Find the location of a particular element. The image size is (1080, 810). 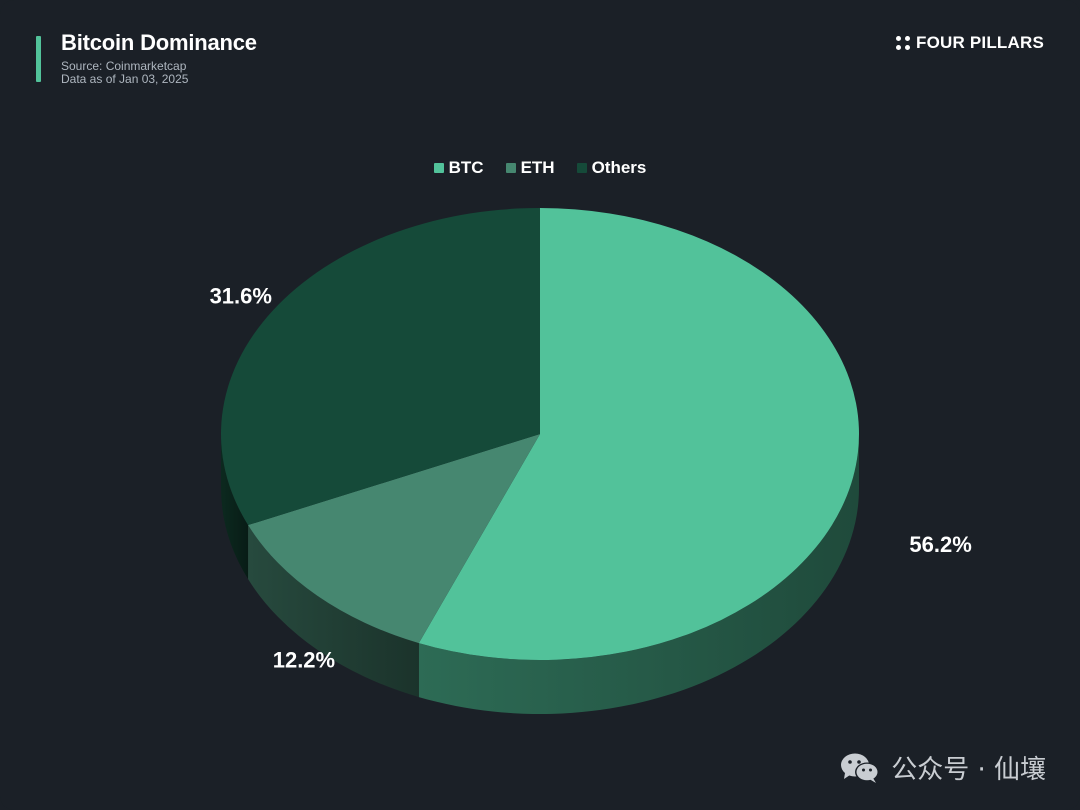

date-note: Data as of Jan 03, 2025 is located at coordinates (125, 79).